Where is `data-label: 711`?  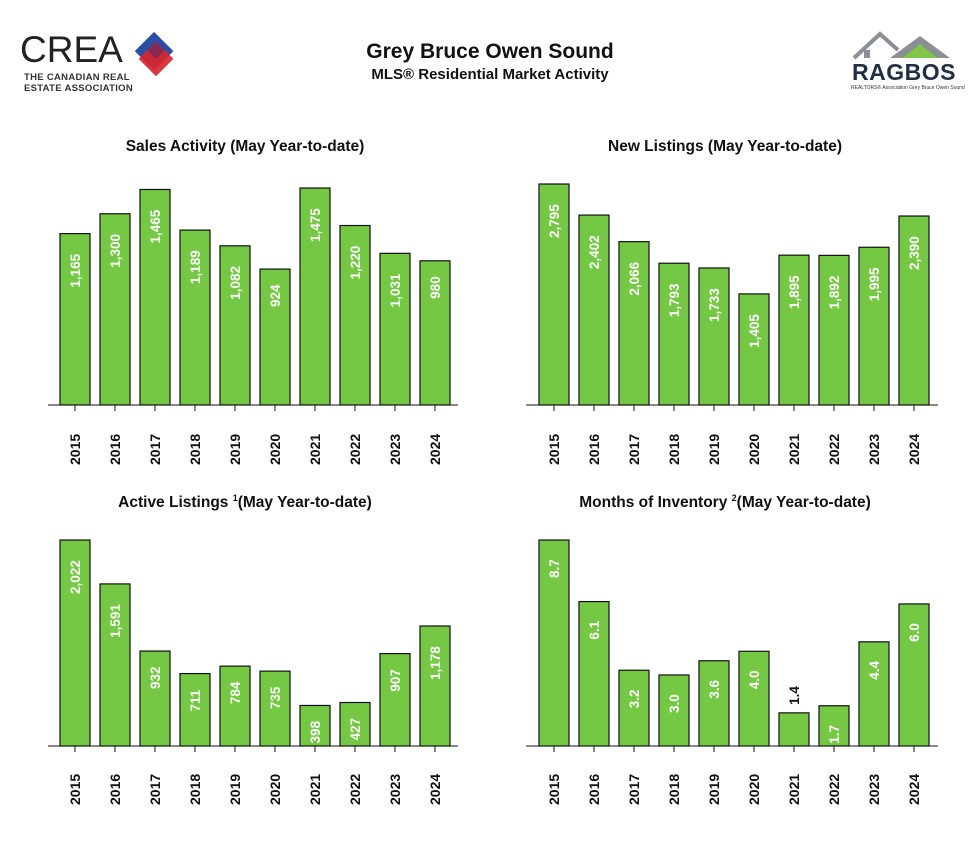
data-label: 711 is located at coordinates (195, 700).